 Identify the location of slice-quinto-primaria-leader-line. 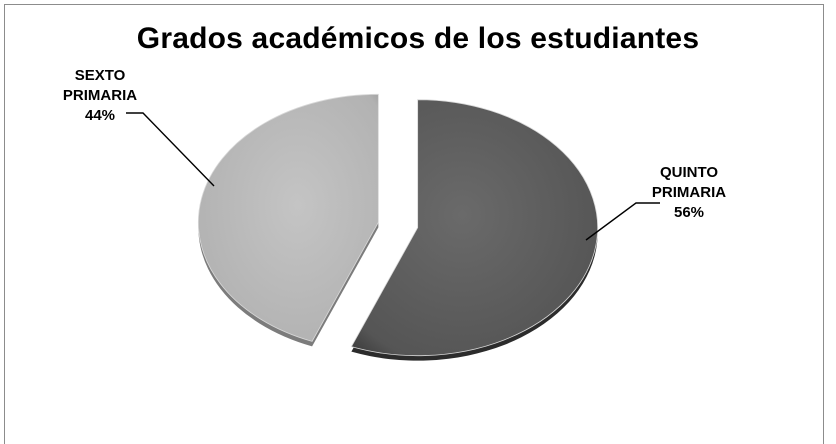
(622, 221).